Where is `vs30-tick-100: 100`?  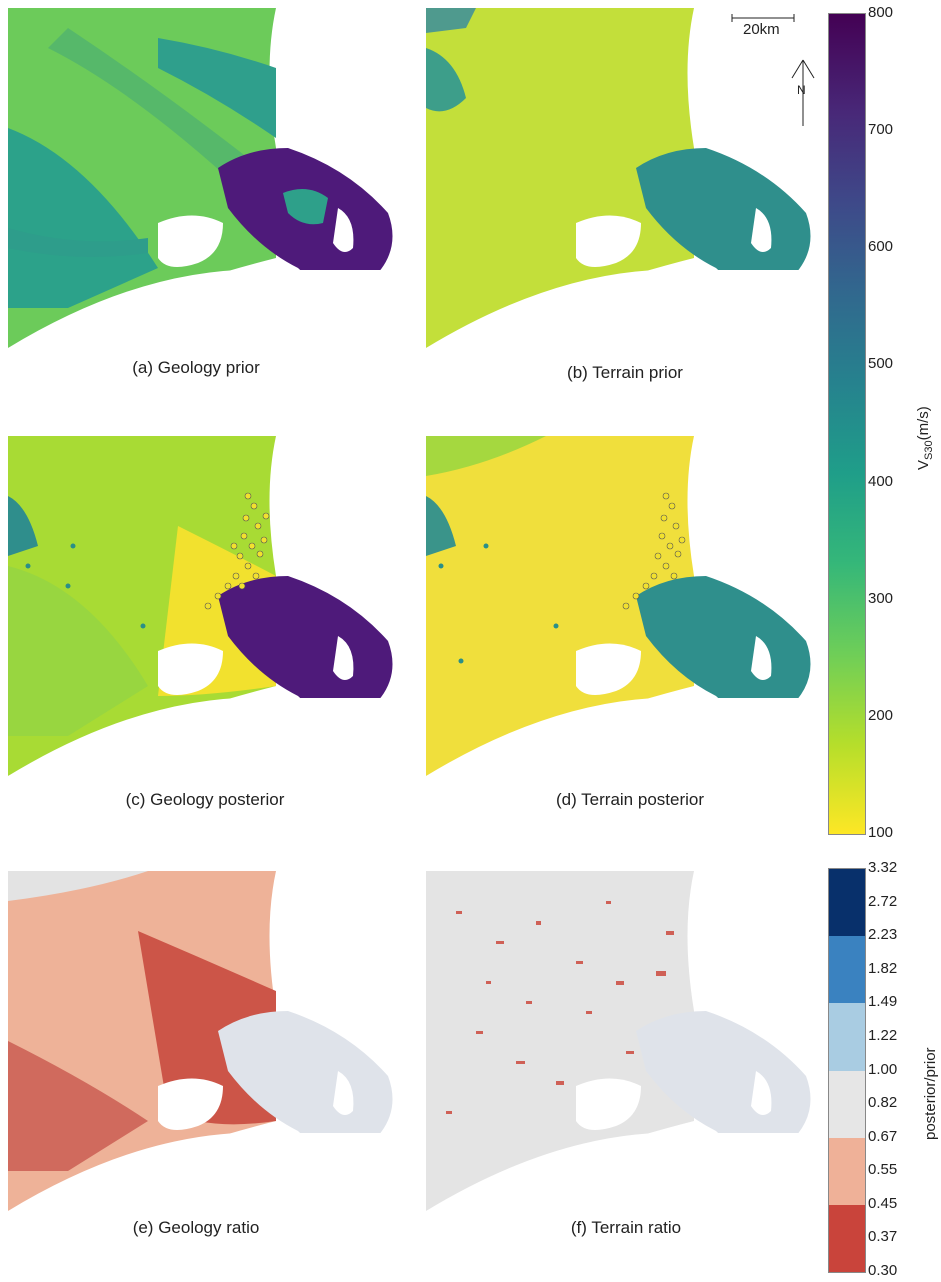
vs30-tick-100: 100 is located at coordinates (881, 832).